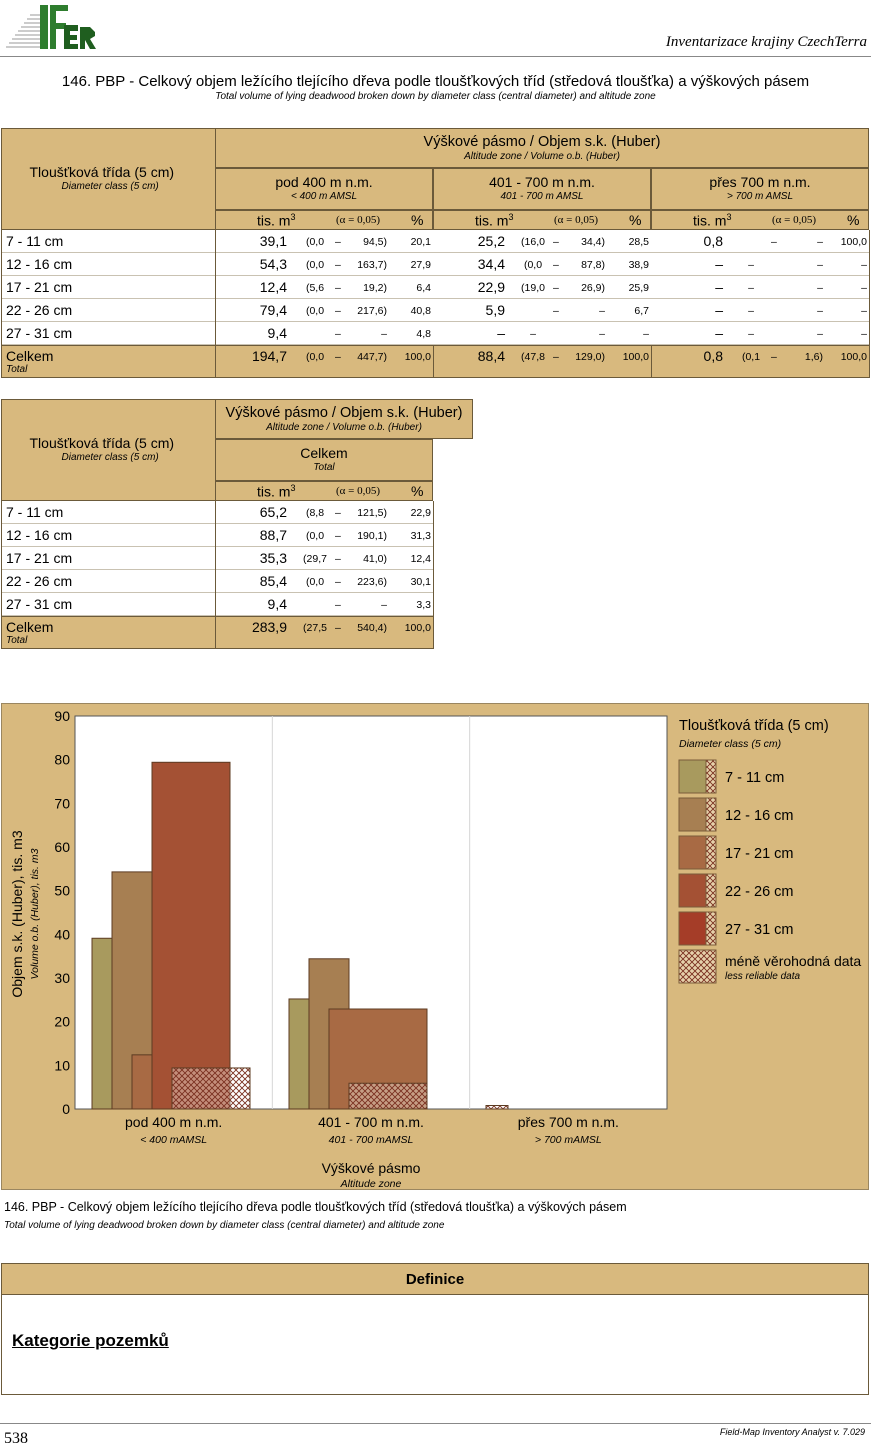 The height and width of the screenshot is (1448, 871). What do you see at coordinates (375, 288) in the screenshot?
I see `ci-high: 19,2)` at bounding box center [375, 288].